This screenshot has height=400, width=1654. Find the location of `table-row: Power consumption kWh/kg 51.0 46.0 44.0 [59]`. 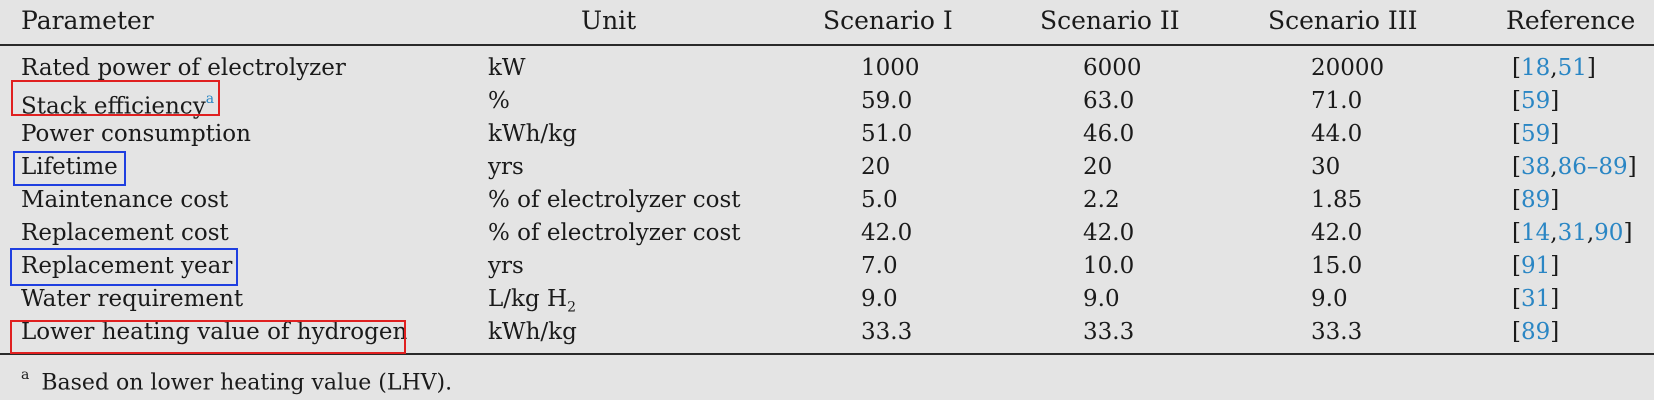

table-row: Power consumption kWh/kg 51.0 46.0 44.0 [59] is located at coordinates (827, 134).